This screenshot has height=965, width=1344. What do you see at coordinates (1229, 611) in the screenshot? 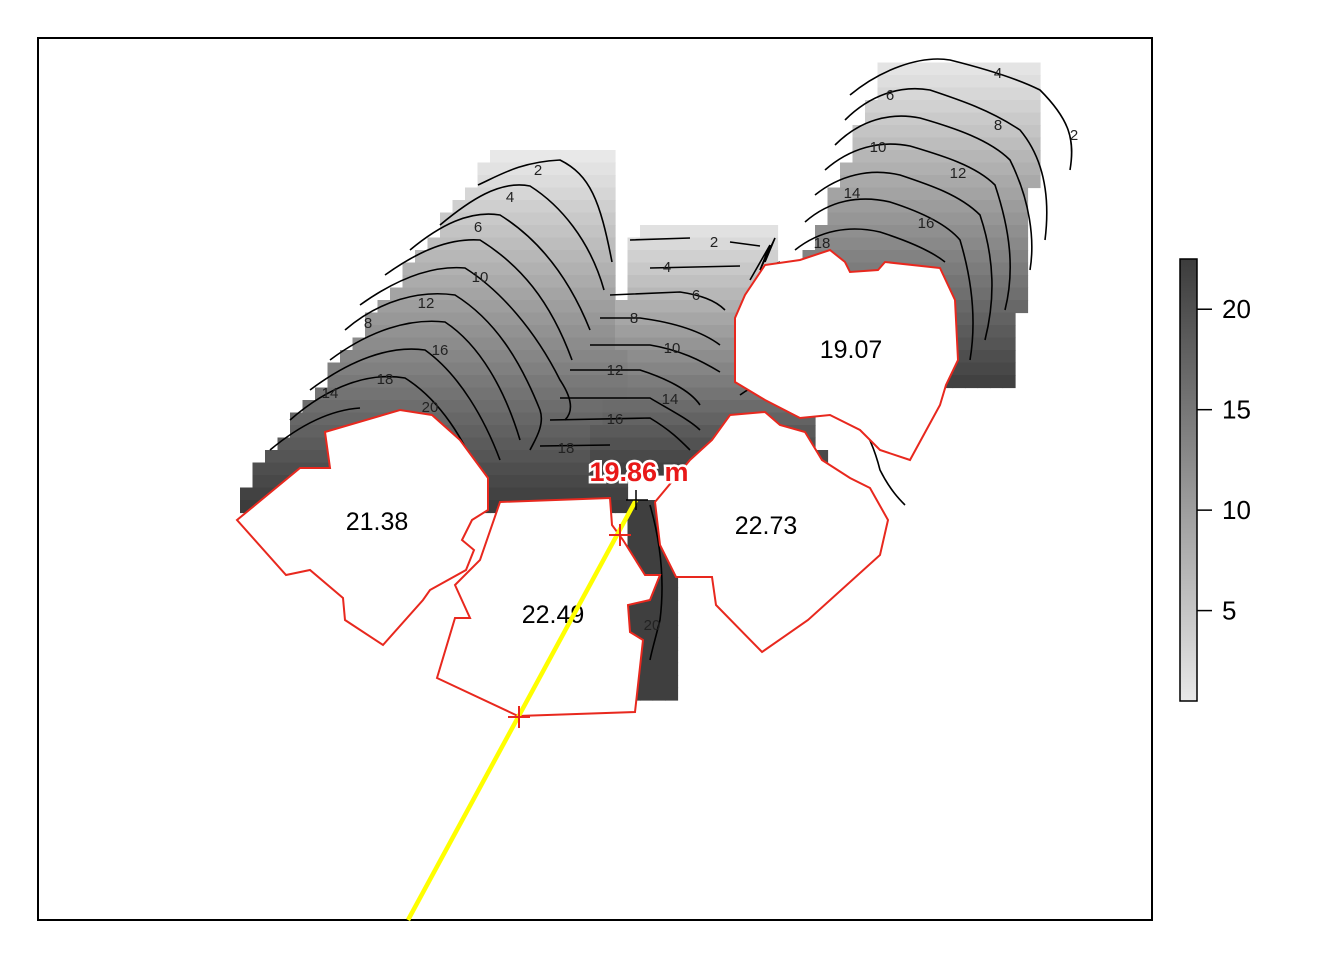
I see `legend-tick-label: 5` at bounding box center [1229, 611].